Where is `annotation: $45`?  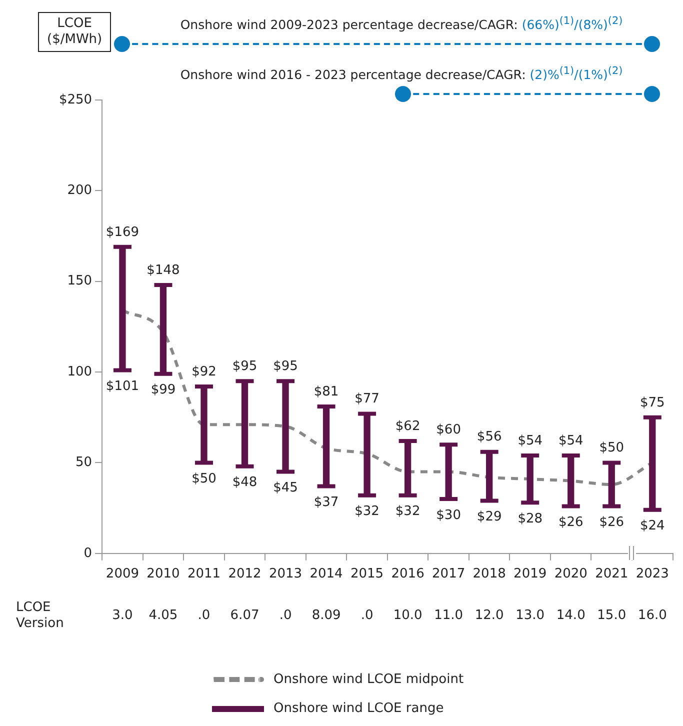
annotation: $45 is located at coordinates (285, 488).